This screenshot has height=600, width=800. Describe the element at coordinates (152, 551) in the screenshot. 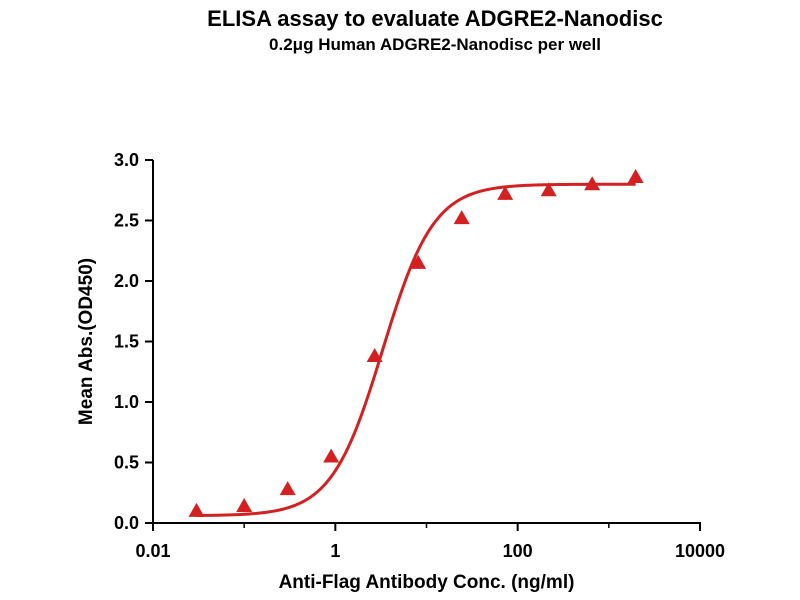

I see `x-tick-label: 0.01` at that location.